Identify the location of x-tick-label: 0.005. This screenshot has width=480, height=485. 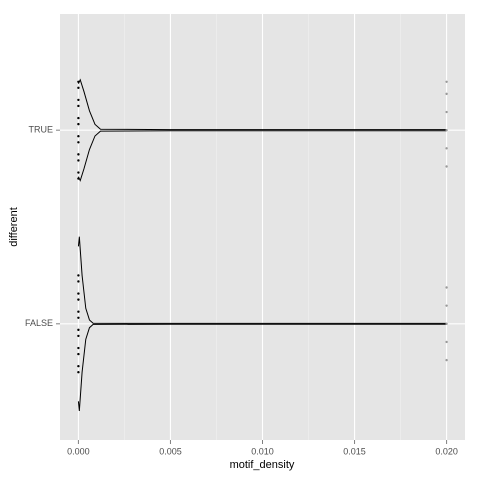
(170, 451).